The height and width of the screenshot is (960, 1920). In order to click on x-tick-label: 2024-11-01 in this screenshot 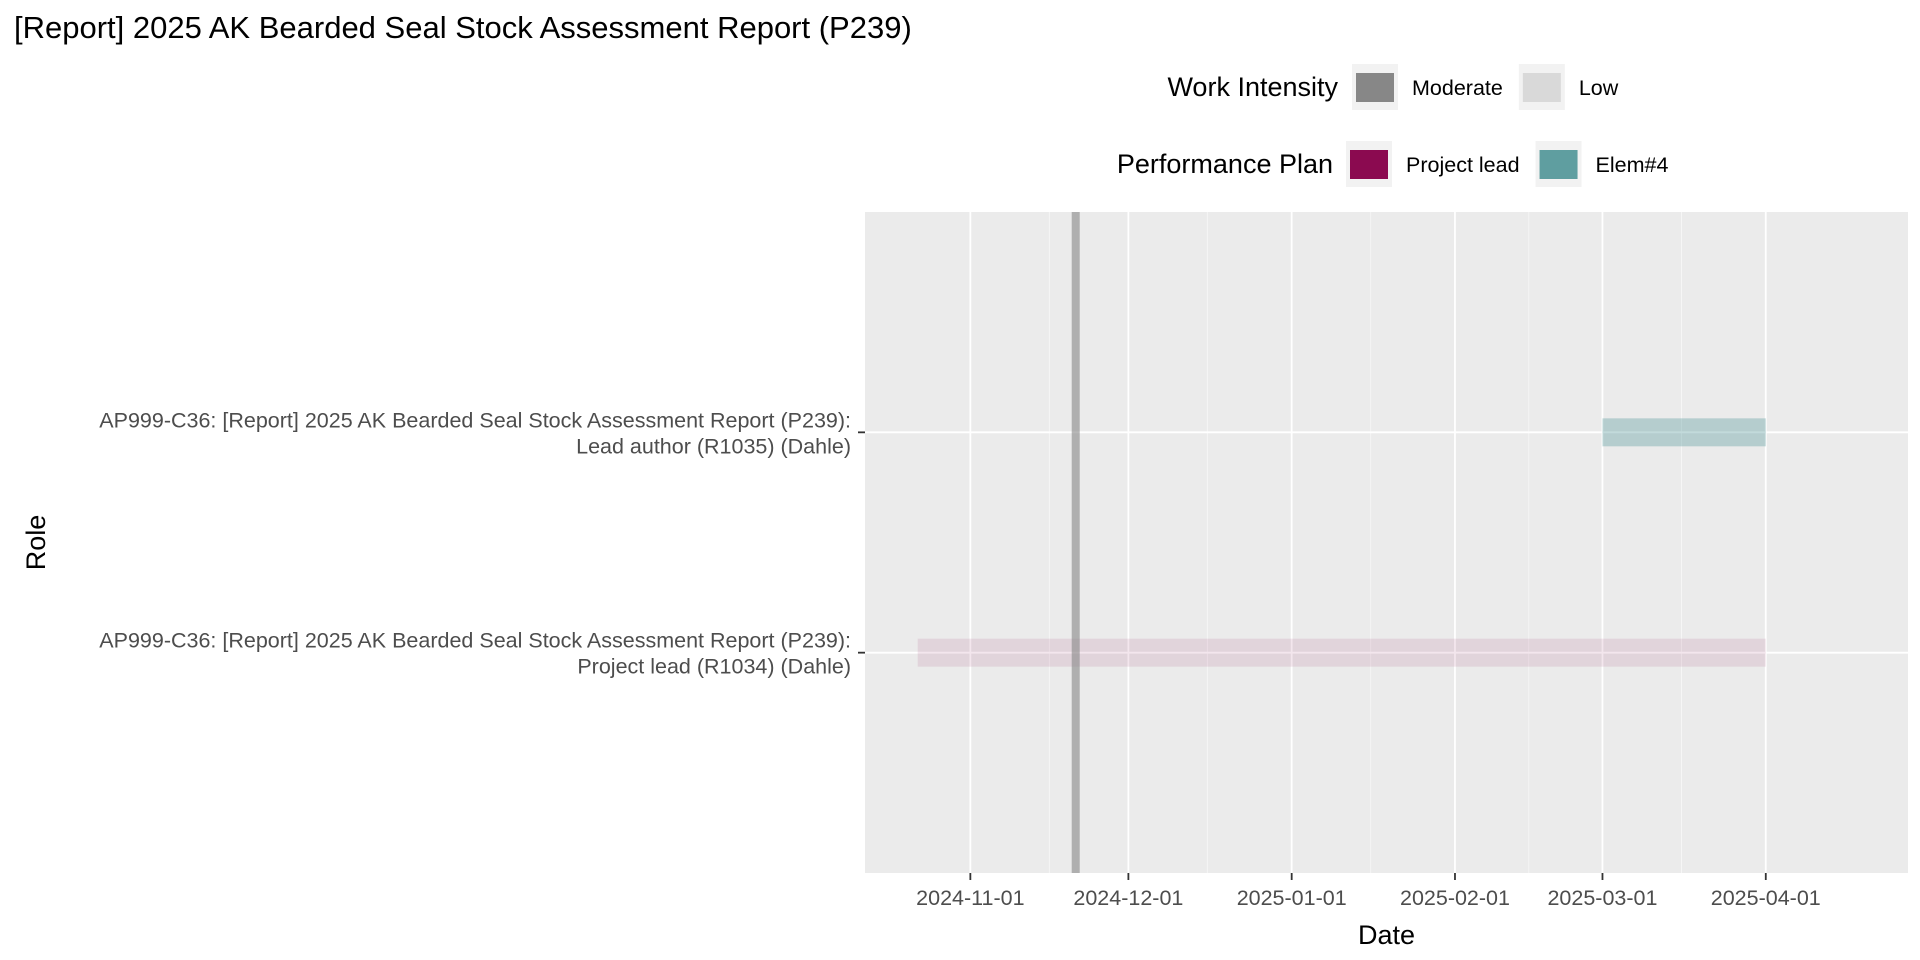, I will do `click(970, 898)`.